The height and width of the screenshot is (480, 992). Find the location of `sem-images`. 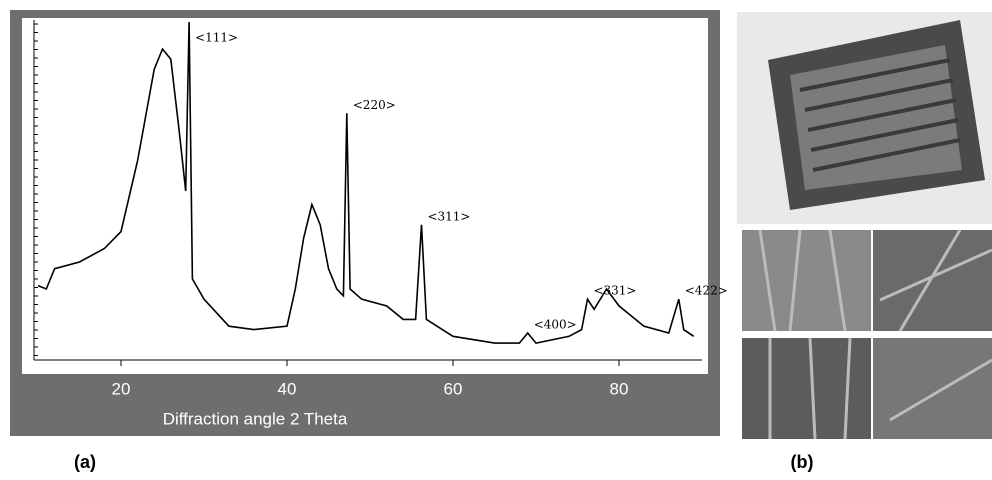

sem-images is located at coordinates (867, 334).